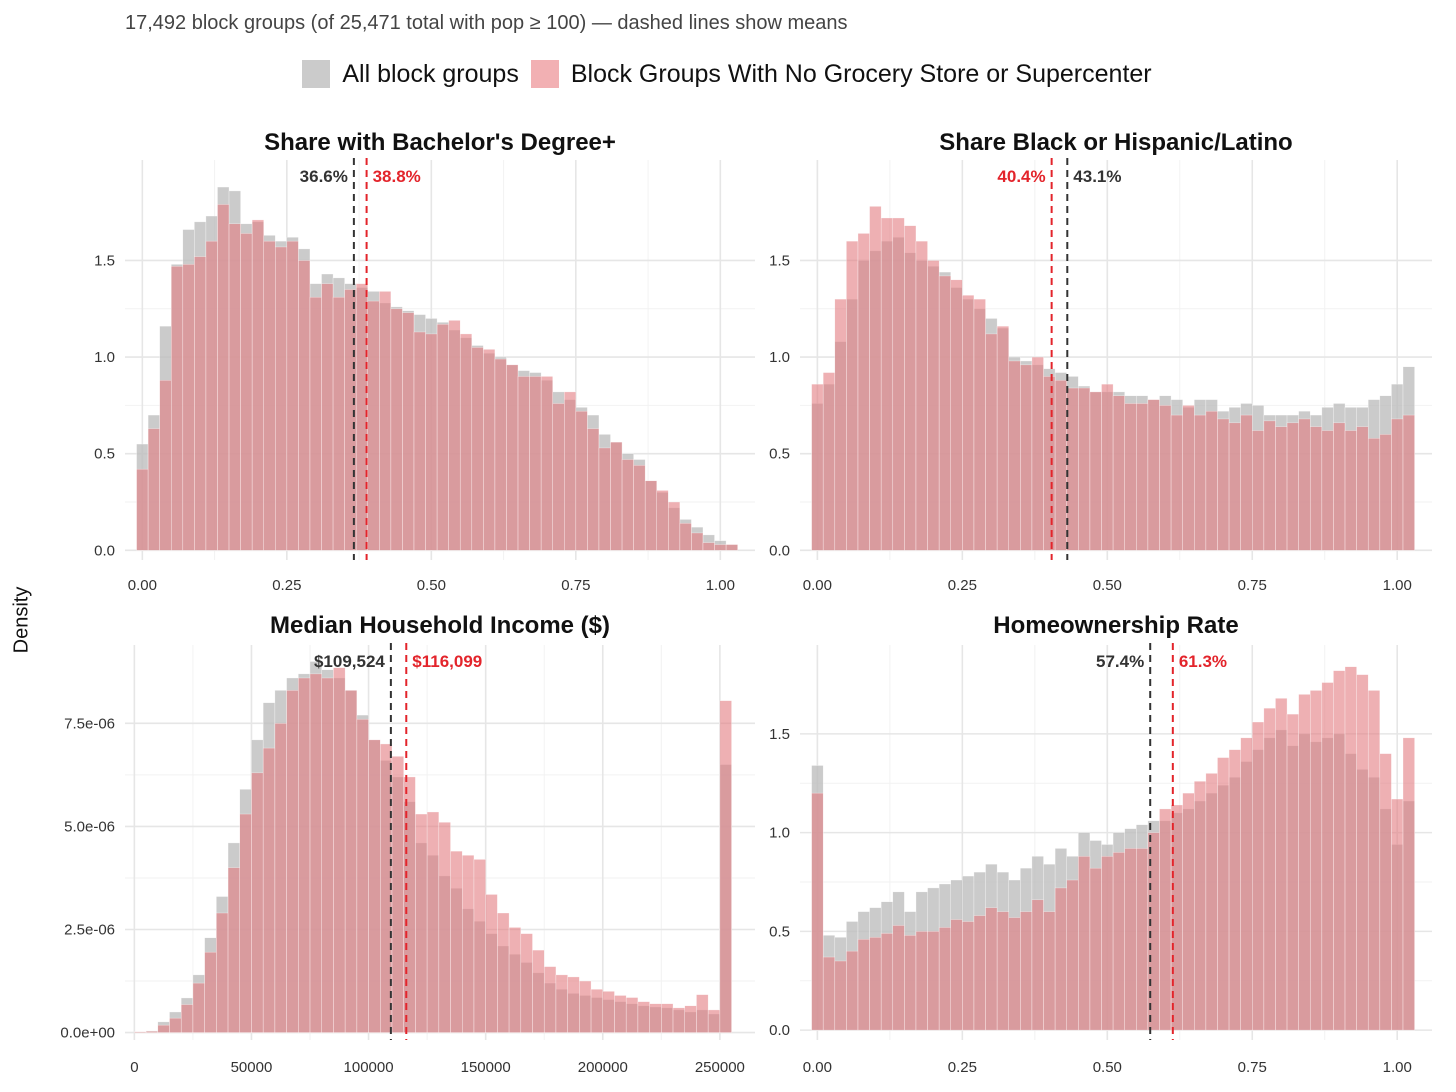 The width and height of the screenshot is (1456, 1092). Describe the element at coordinates (720, 585) in the screenshot. I see `x-tick-label: 1.00` at that location.